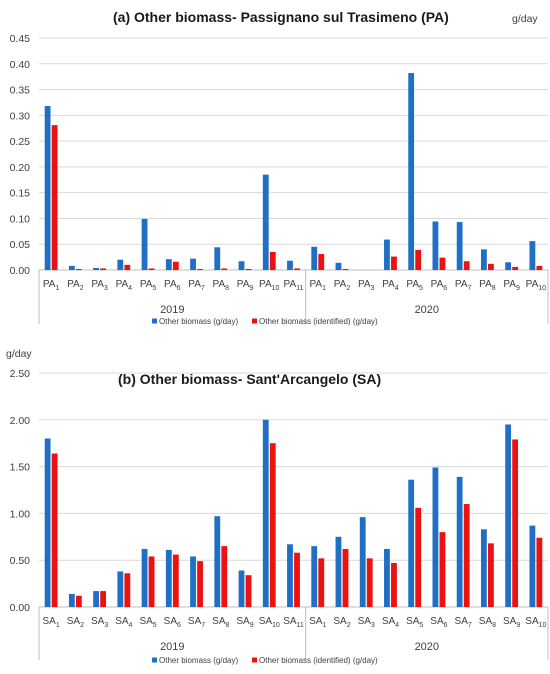 The width and height of the screenshot is (550, 674). What do you see at coordinates (20, 608) in the screenshot?
I see `y-tick-label: 0.00` at bounding box center [20, 608].